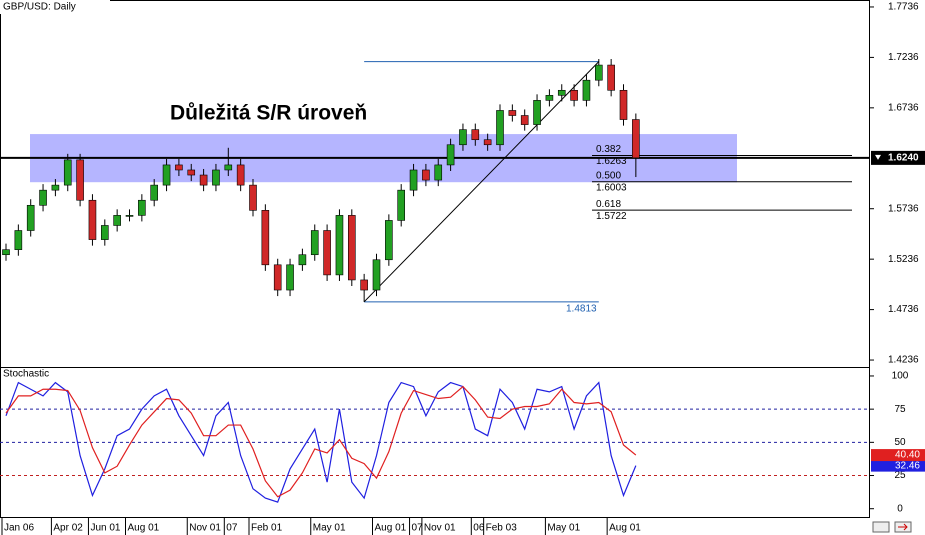 This screenshot has height=535, width=925. Describe the element at coordinates (900, 508) in the screenshot. I see `y-tick-label: 0` at that location.